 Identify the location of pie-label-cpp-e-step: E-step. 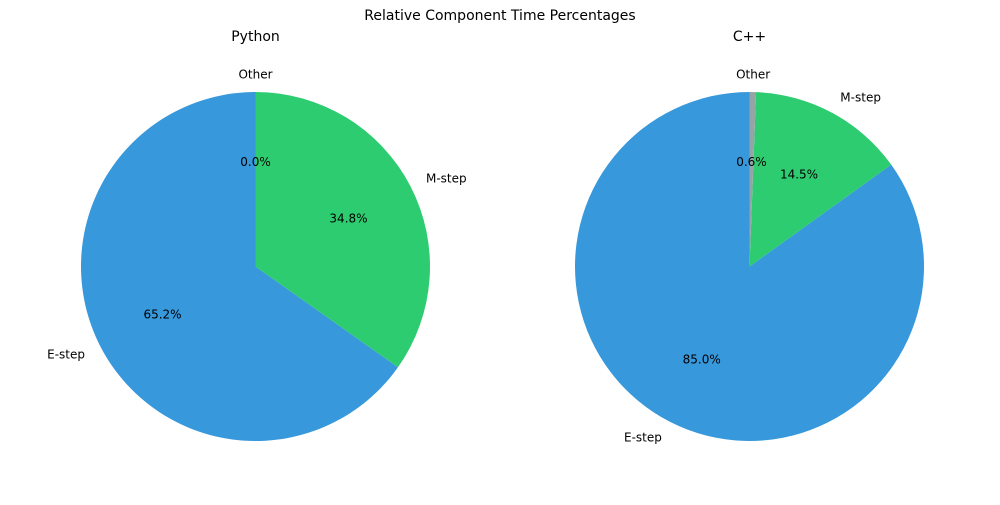
(643, 437).